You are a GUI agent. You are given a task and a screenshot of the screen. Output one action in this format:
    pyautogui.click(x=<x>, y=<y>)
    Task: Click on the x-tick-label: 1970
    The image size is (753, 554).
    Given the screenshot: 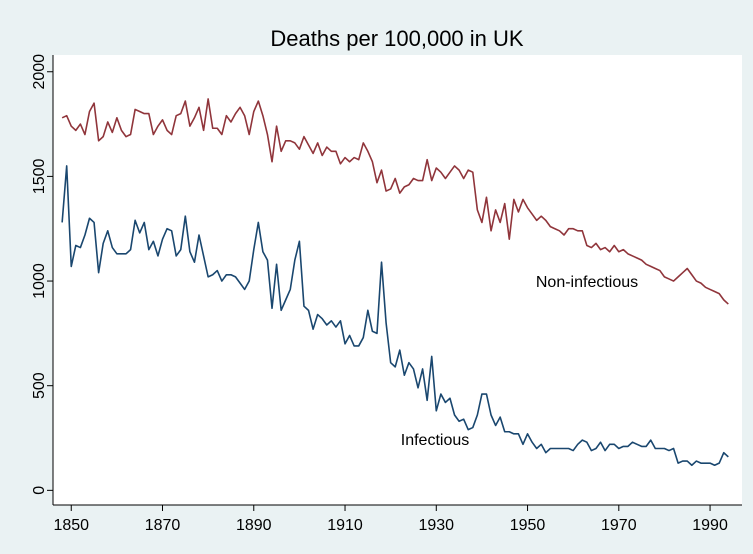 What is the action you would take?
    pyautogui.click(x=619, y=525)
    